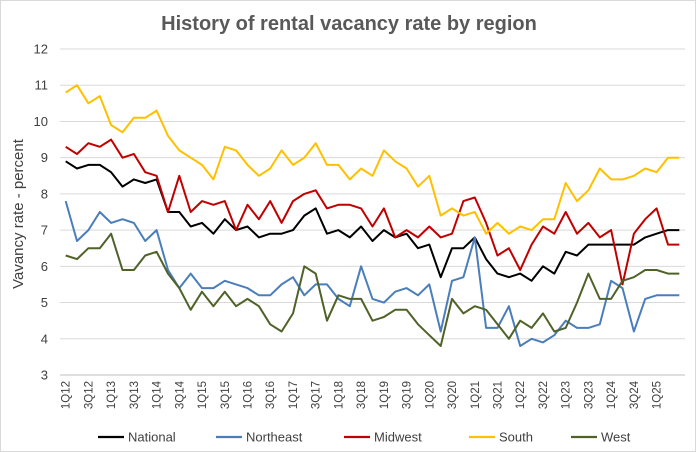 The height and width of the screenshot is (452, 696). Describe the element at coordinates (453, 395) in the screenshot. I see `x-tick-label-3Q20: 3Q20` at that location.